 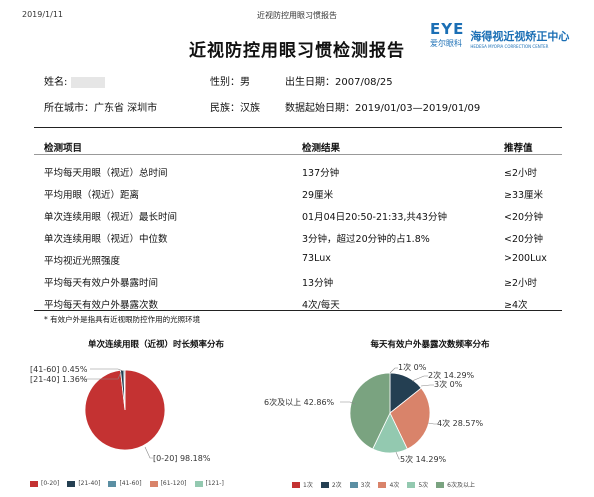 What do you see at coordinates (298, 127) in the screenshot?
I see `table-top-rule` at bounding box center [298, 127].